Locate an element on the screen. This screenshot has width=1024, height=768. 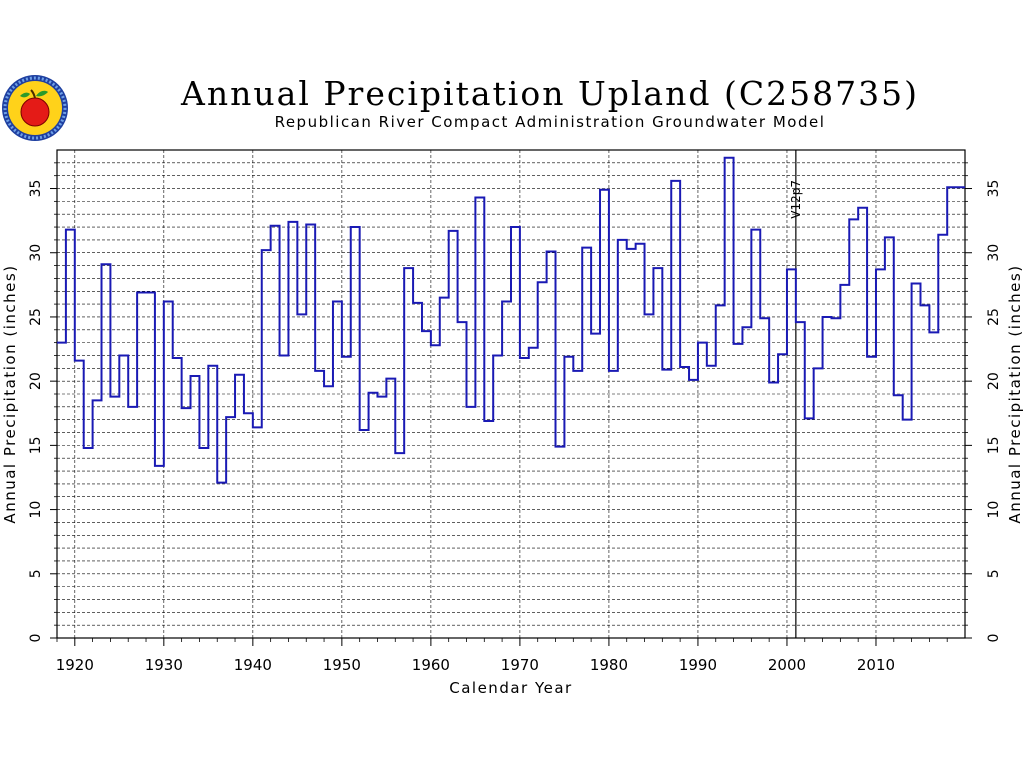
y-tick-label-right: 5 is located at coordinates (994, 573).